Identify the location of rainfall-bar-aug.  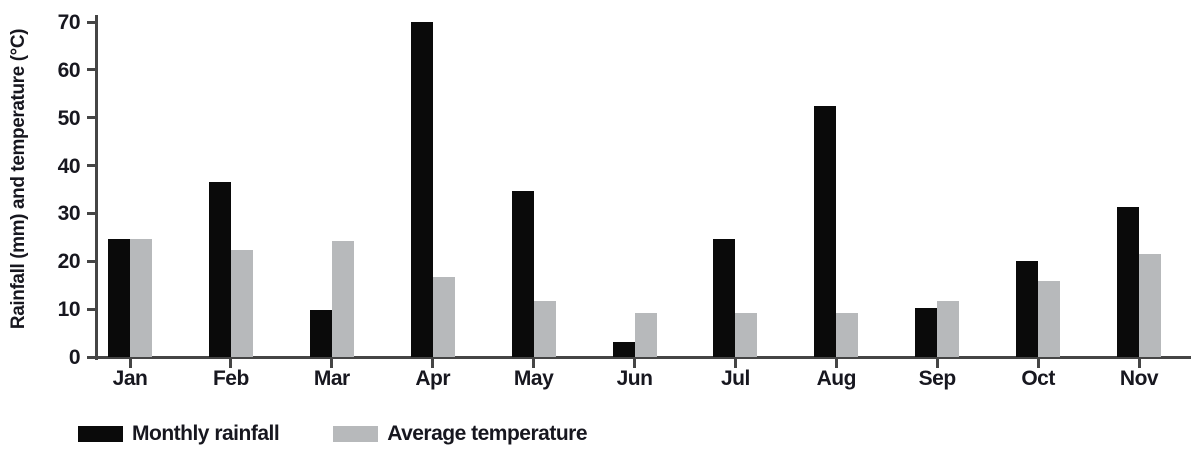
(825, 231).